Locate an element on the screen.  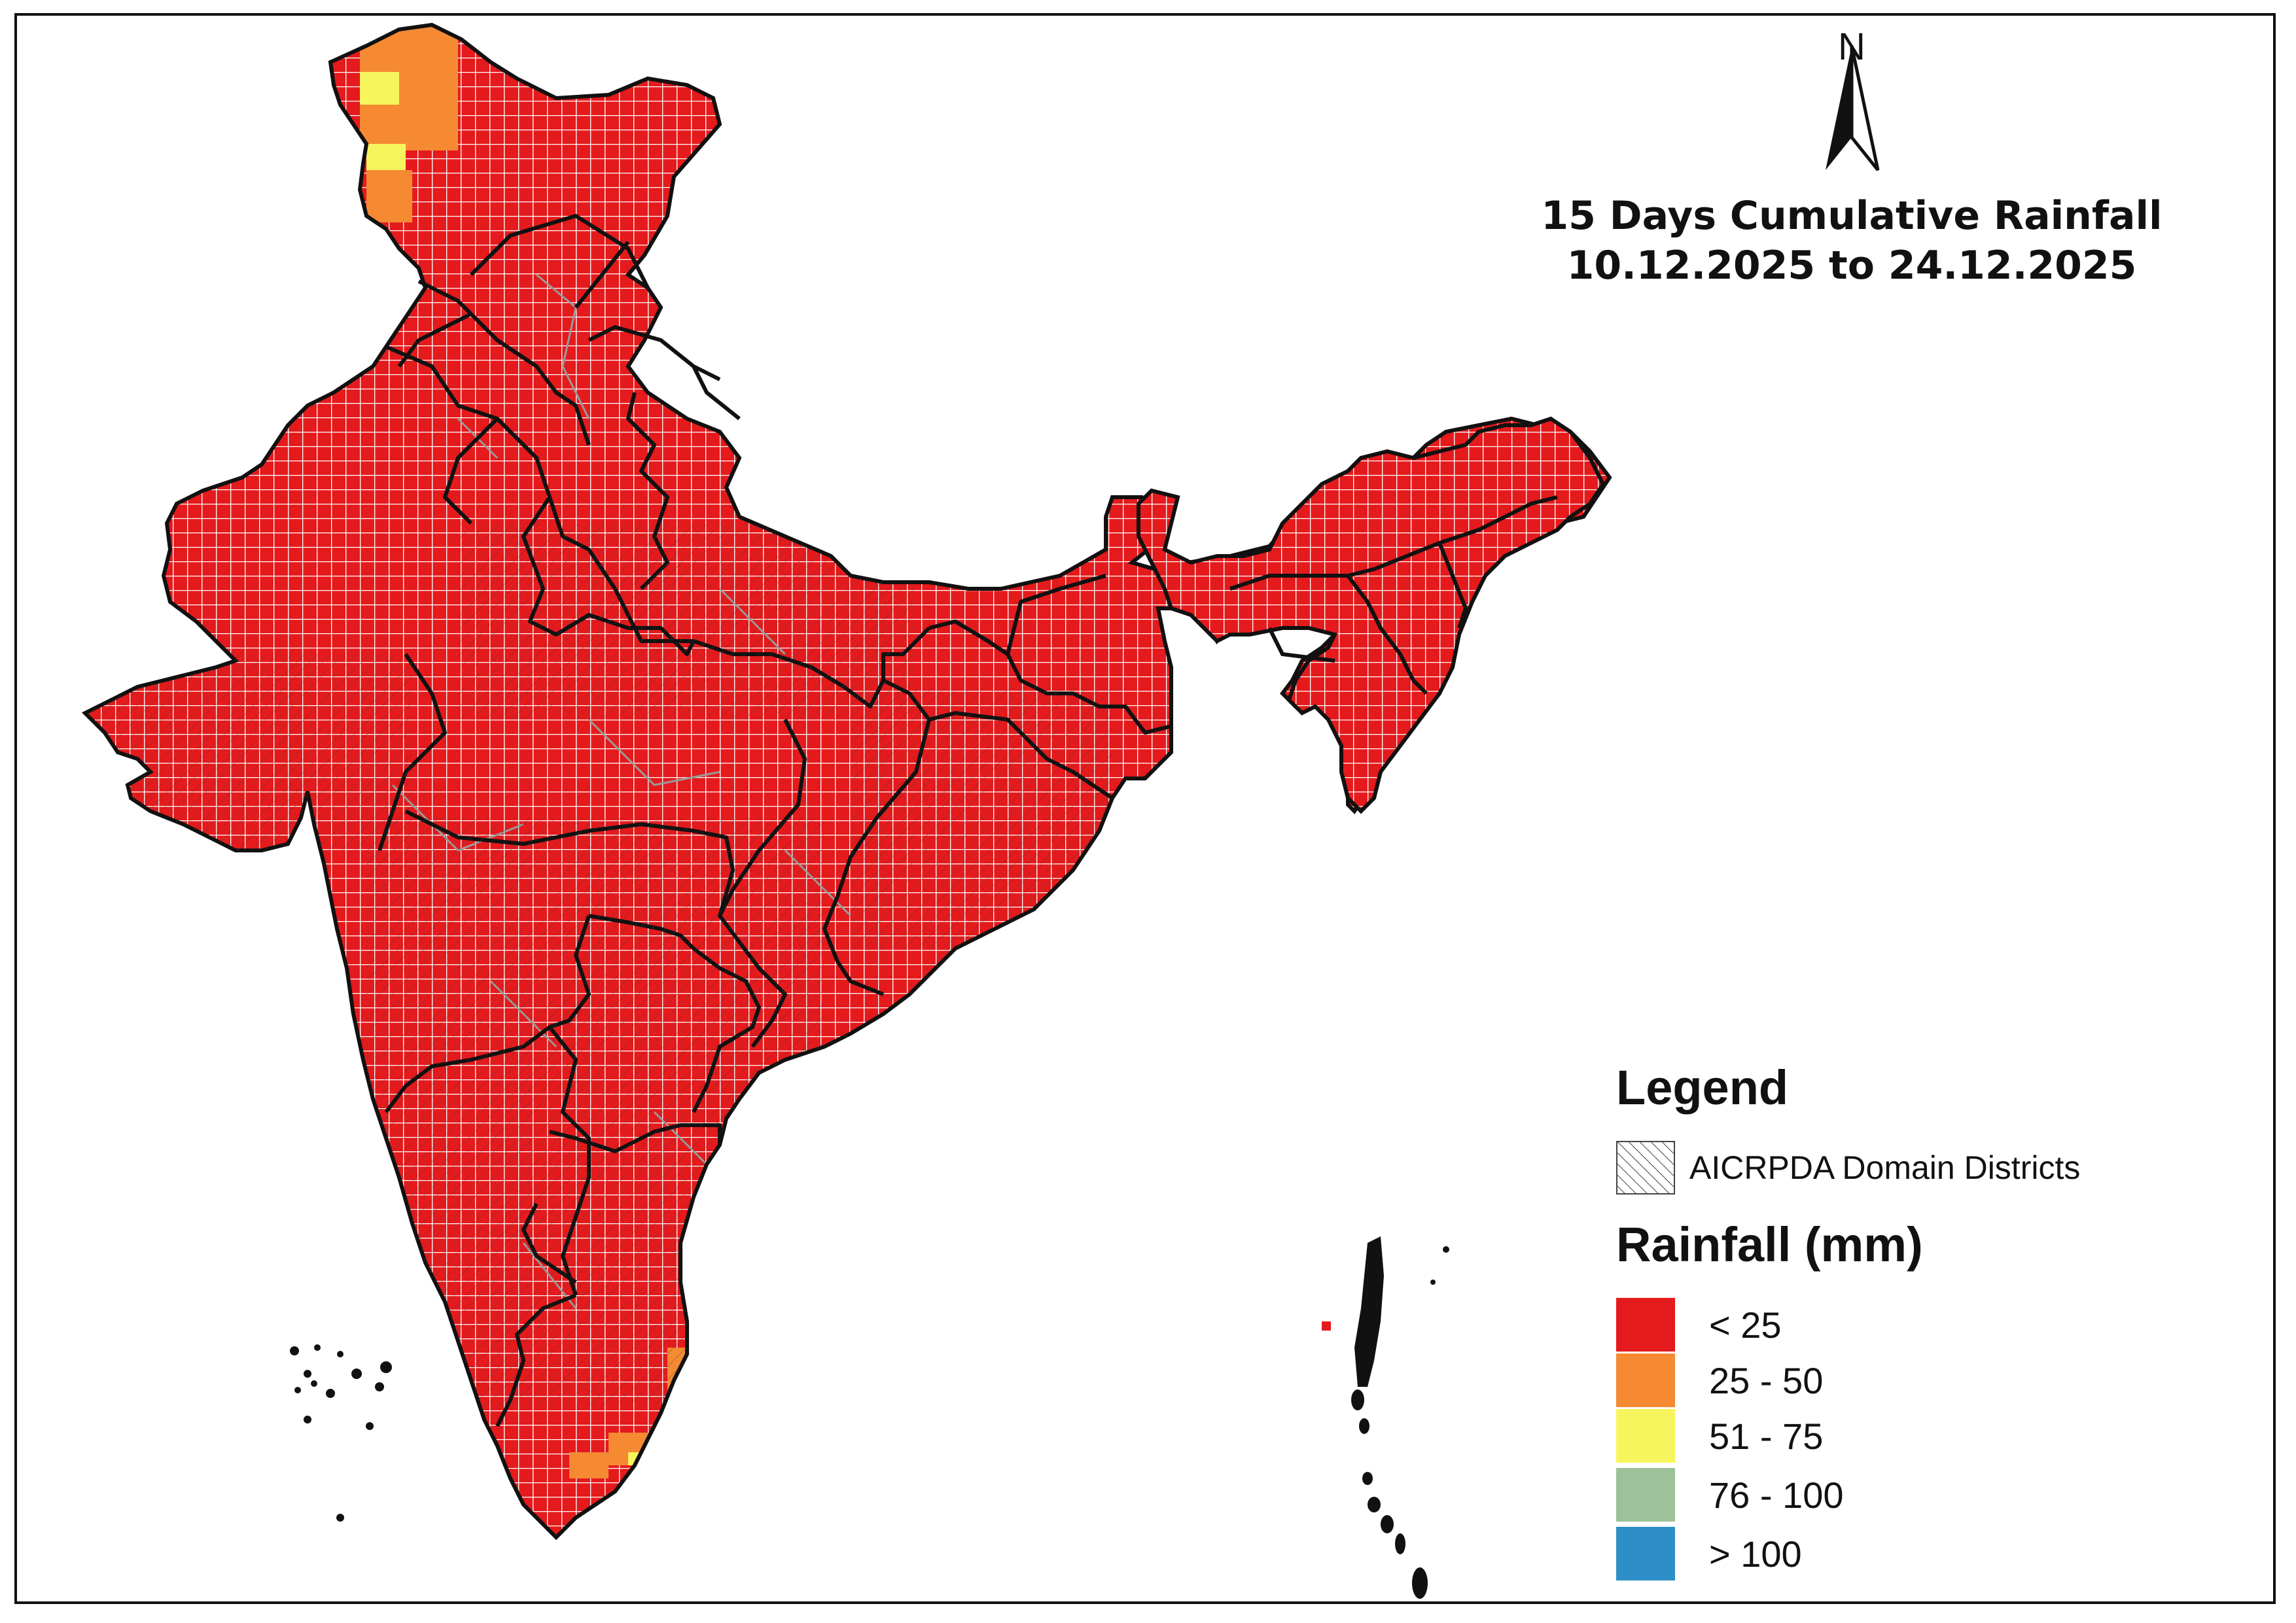
legend-class-row: 25 - 50 is located at coordinates (1719, 1380).